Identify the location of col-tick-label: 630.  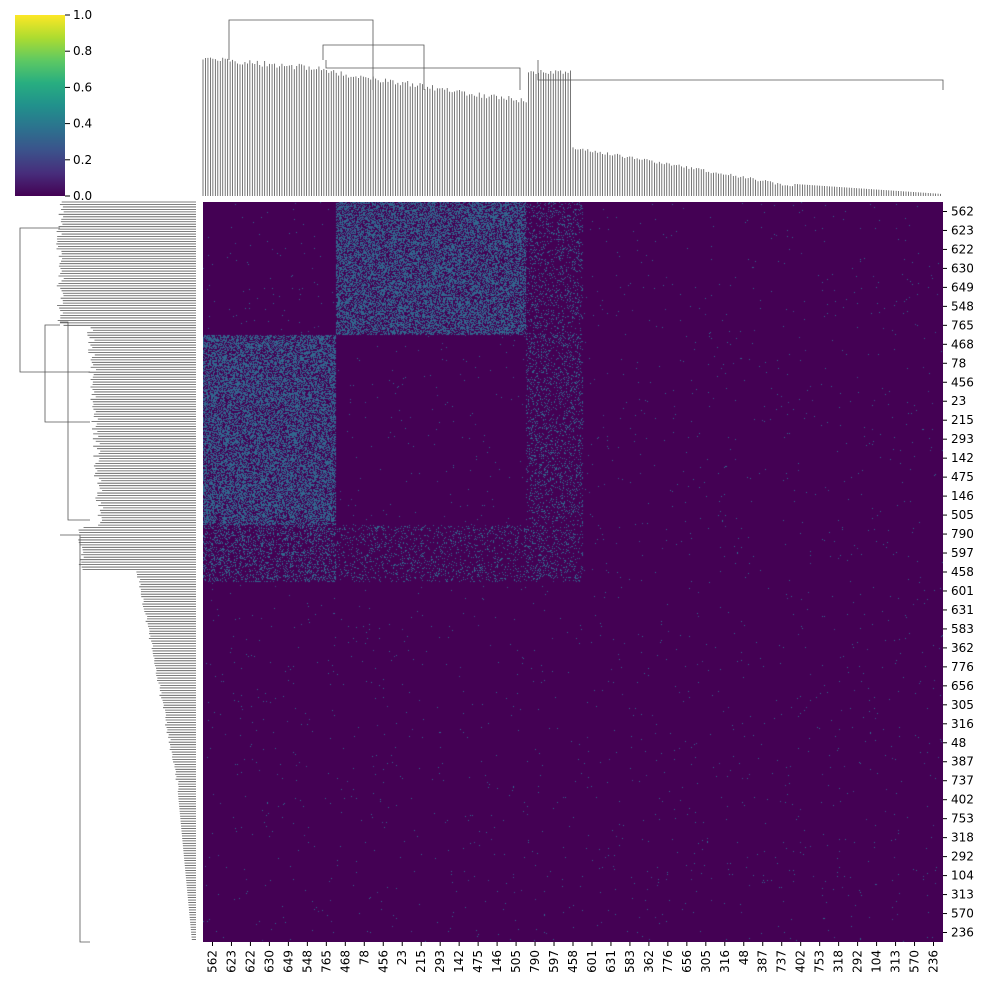
(269, 961).